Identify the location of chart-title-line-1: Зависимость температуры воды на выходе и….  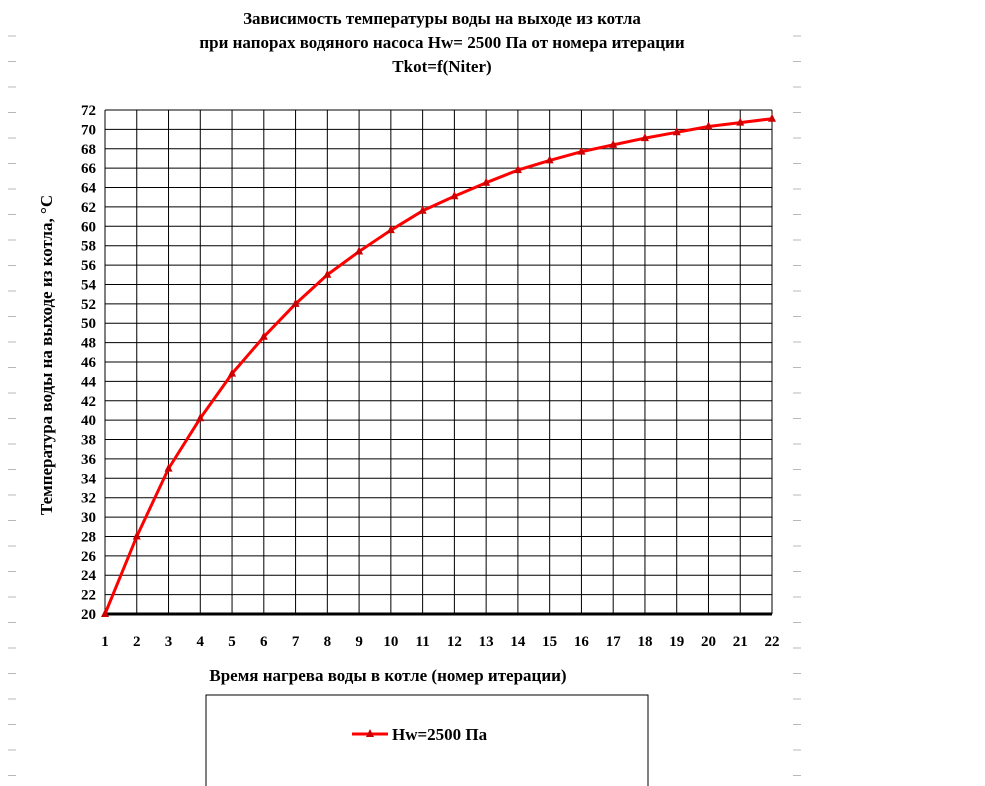
(442, 18).